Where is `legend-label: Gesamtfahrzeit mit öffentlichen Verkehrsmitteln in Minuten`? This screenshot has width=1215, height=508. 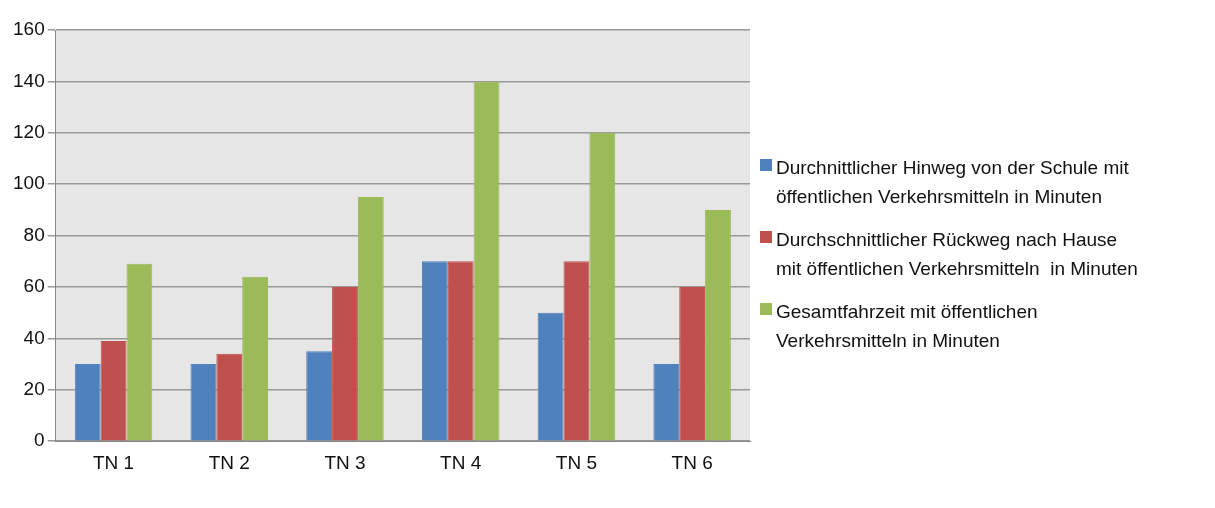
legend-label: Gesamtfahrzeit mit öffentlichen Verkehrsmitteln in Minuten is located at coordinates (907, 326).